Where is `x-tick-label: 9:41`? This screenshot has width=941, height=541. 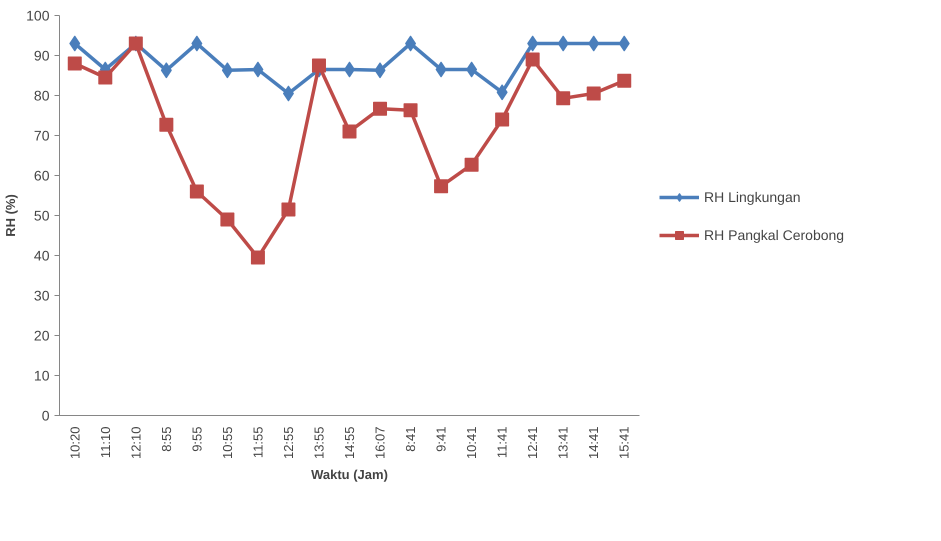
x-tick-label: 9:41 is located at coordinates (441, 439).